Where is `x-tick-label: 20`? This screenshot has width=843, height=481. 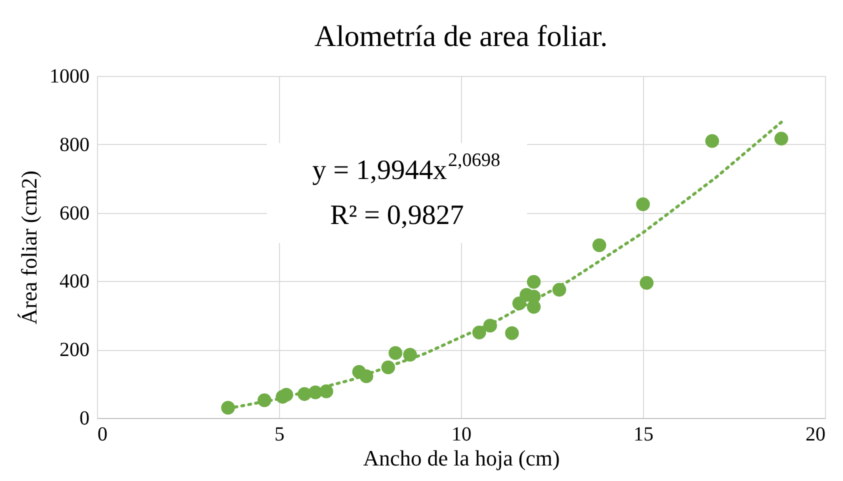
x-tick-label: 20 is located at coordinates (816, 435).